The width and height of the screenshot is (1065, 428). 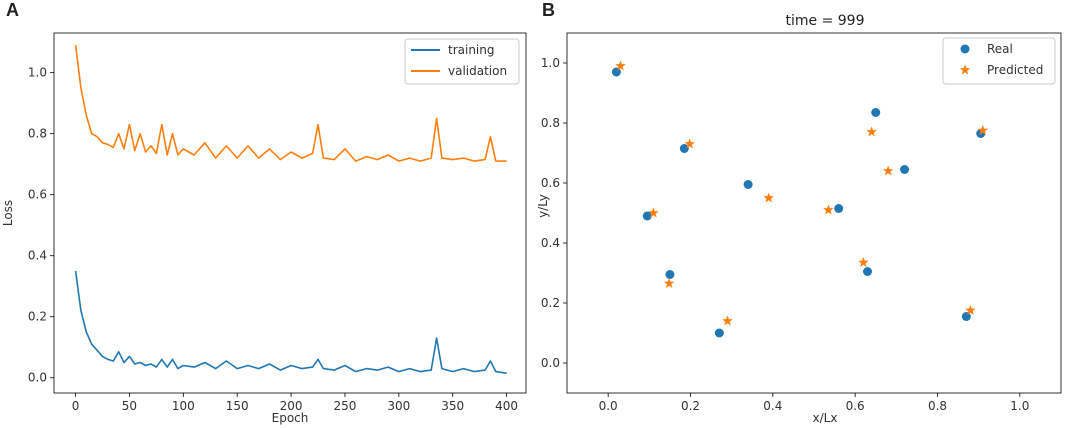 I want to click on panel-b-legend: Real Predicted, so click(x=999, y=61).